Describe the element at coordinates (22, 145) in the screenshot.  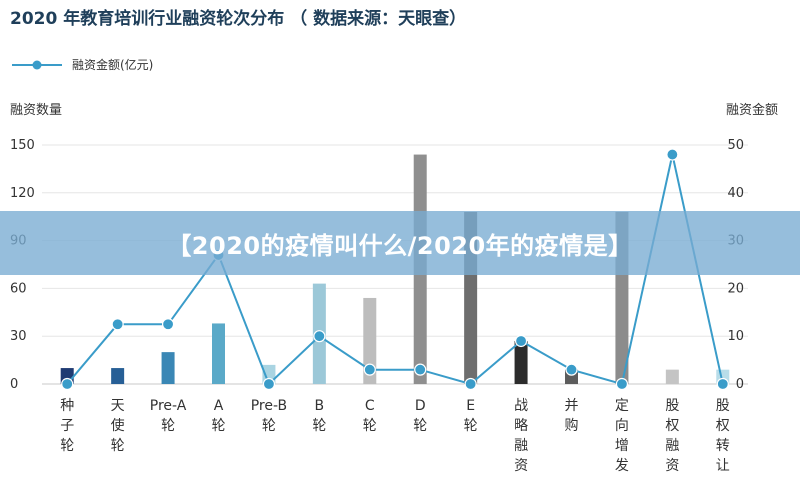
I see `left-tick-label: 150` at that location.